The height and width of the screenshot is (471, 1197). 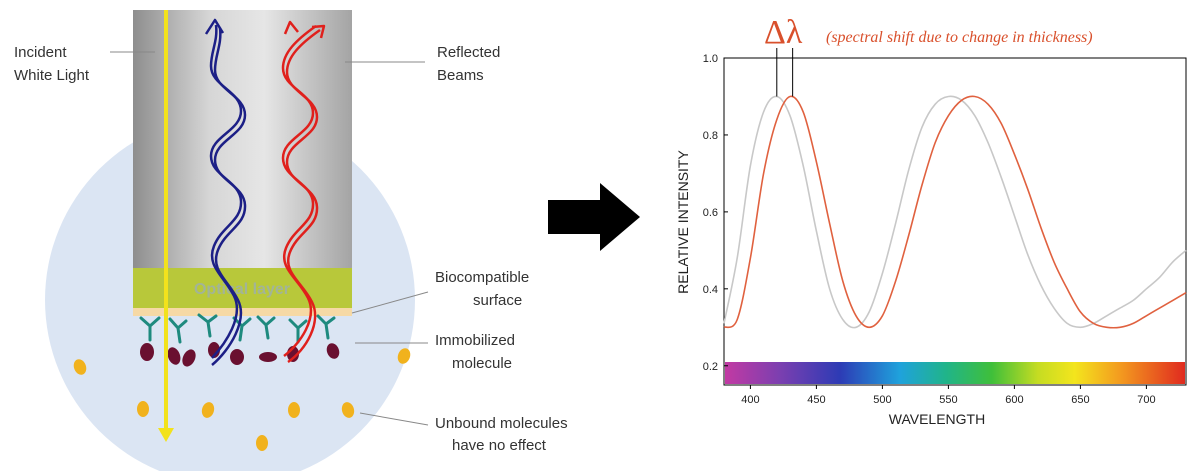 I want to click on reflected-label-line2: Beams, so click(x=460, y=75).